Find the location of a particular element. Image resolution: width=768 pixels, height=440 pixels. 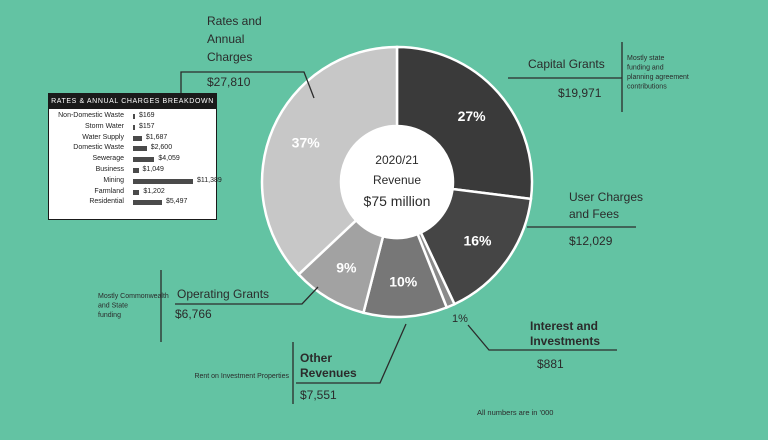

breakdown-category: Mining is located at coordinates (113, 180).